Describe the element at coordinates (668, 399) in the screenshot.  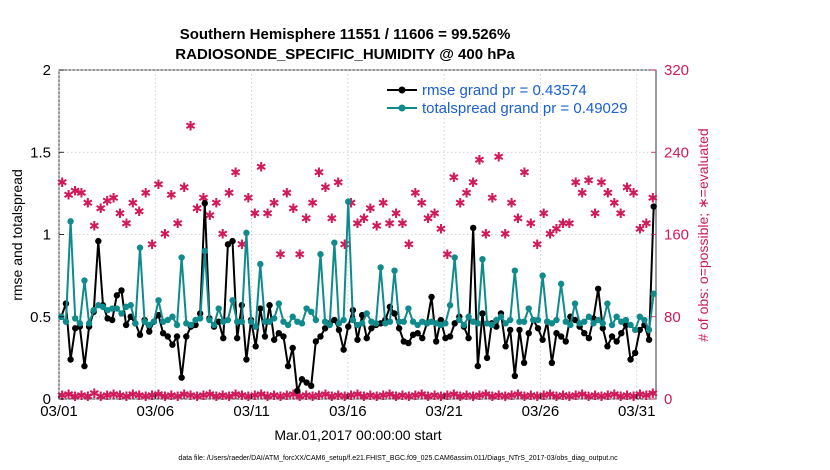
I see `y-tick-label-right: 0` at that location.